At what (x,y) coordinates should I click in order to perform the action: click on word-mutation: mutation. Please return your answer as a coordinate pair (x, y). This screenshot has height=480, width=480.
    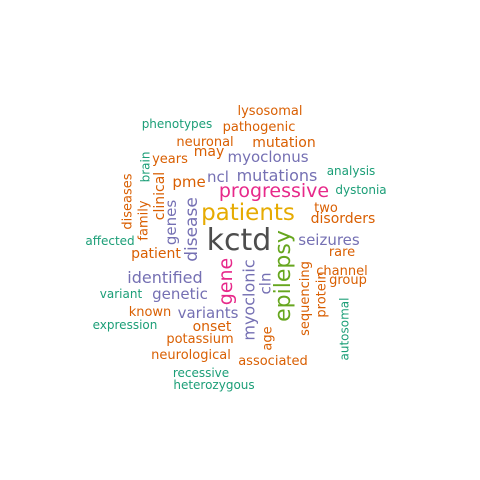
    Looking at the image, I should click on (284, 143).